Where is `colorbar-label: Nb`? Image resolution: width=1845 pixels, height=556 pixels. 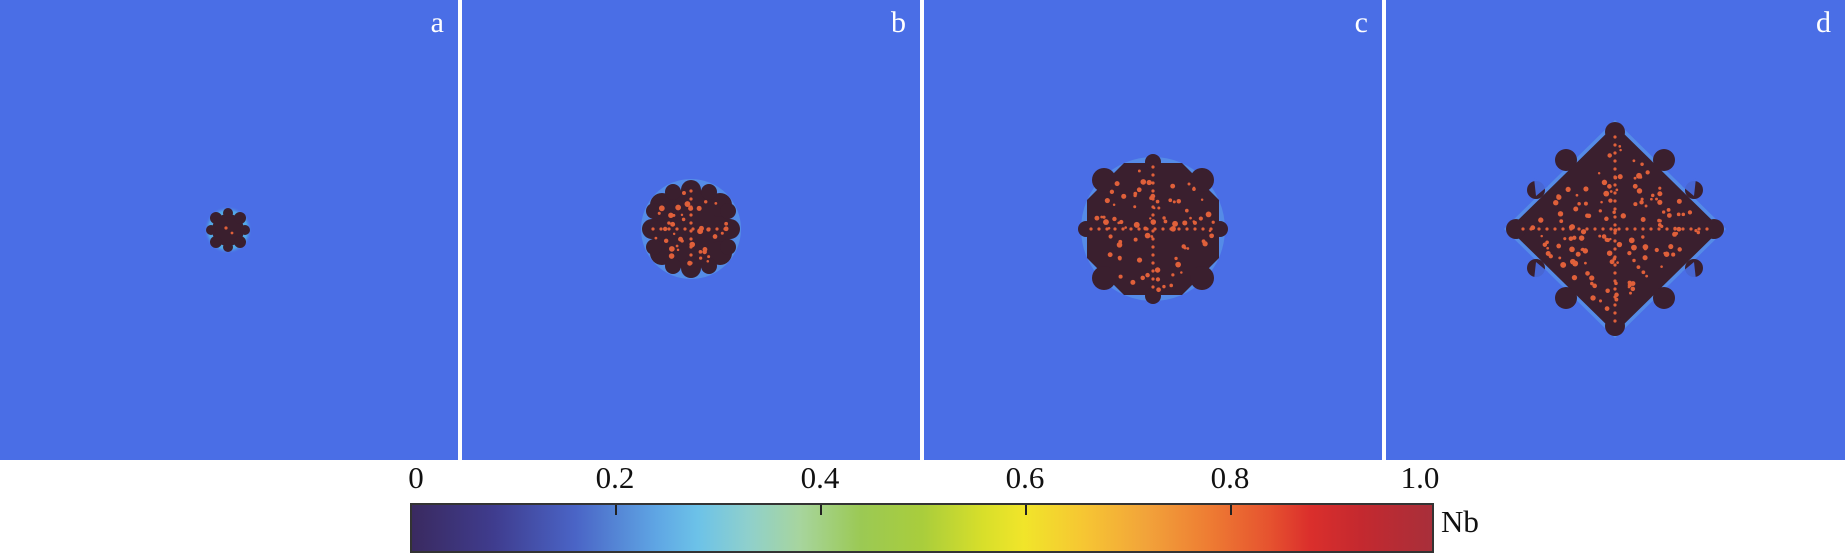
colorbar-label: Nb is located at coordinates (1460, 521).